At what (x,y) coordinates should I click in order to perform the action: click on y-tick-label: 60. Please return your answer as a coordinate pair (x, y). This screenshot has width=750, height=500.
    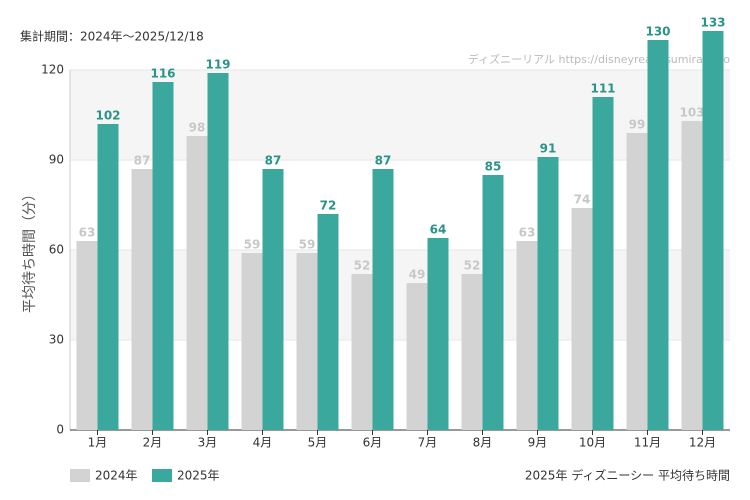
    Looking at the image, I should click on (56, 250).